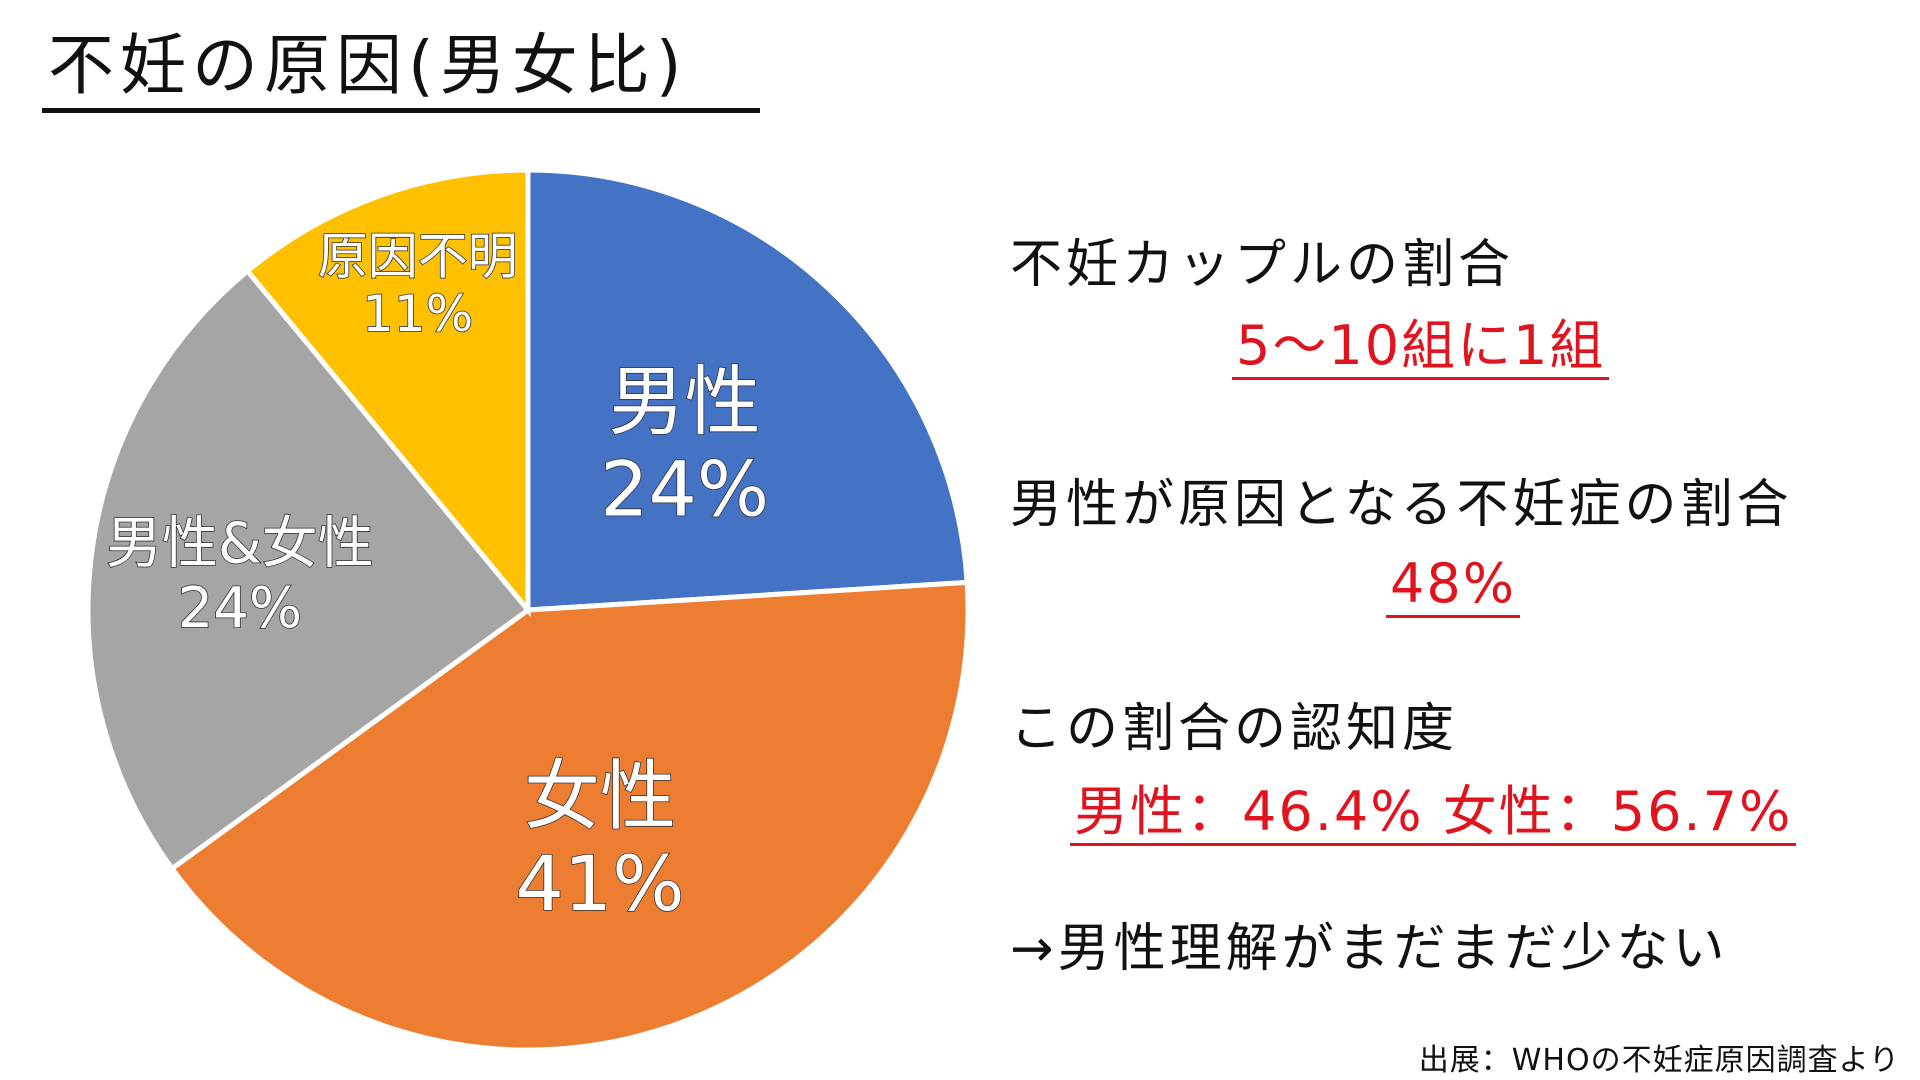 Image resolution: width=1920 pixels, height=1080 pixels. Describe the element at coordinates (368, 65) in the screenshot. I see `page-title: 不妊の原因(男女比)` at that location.